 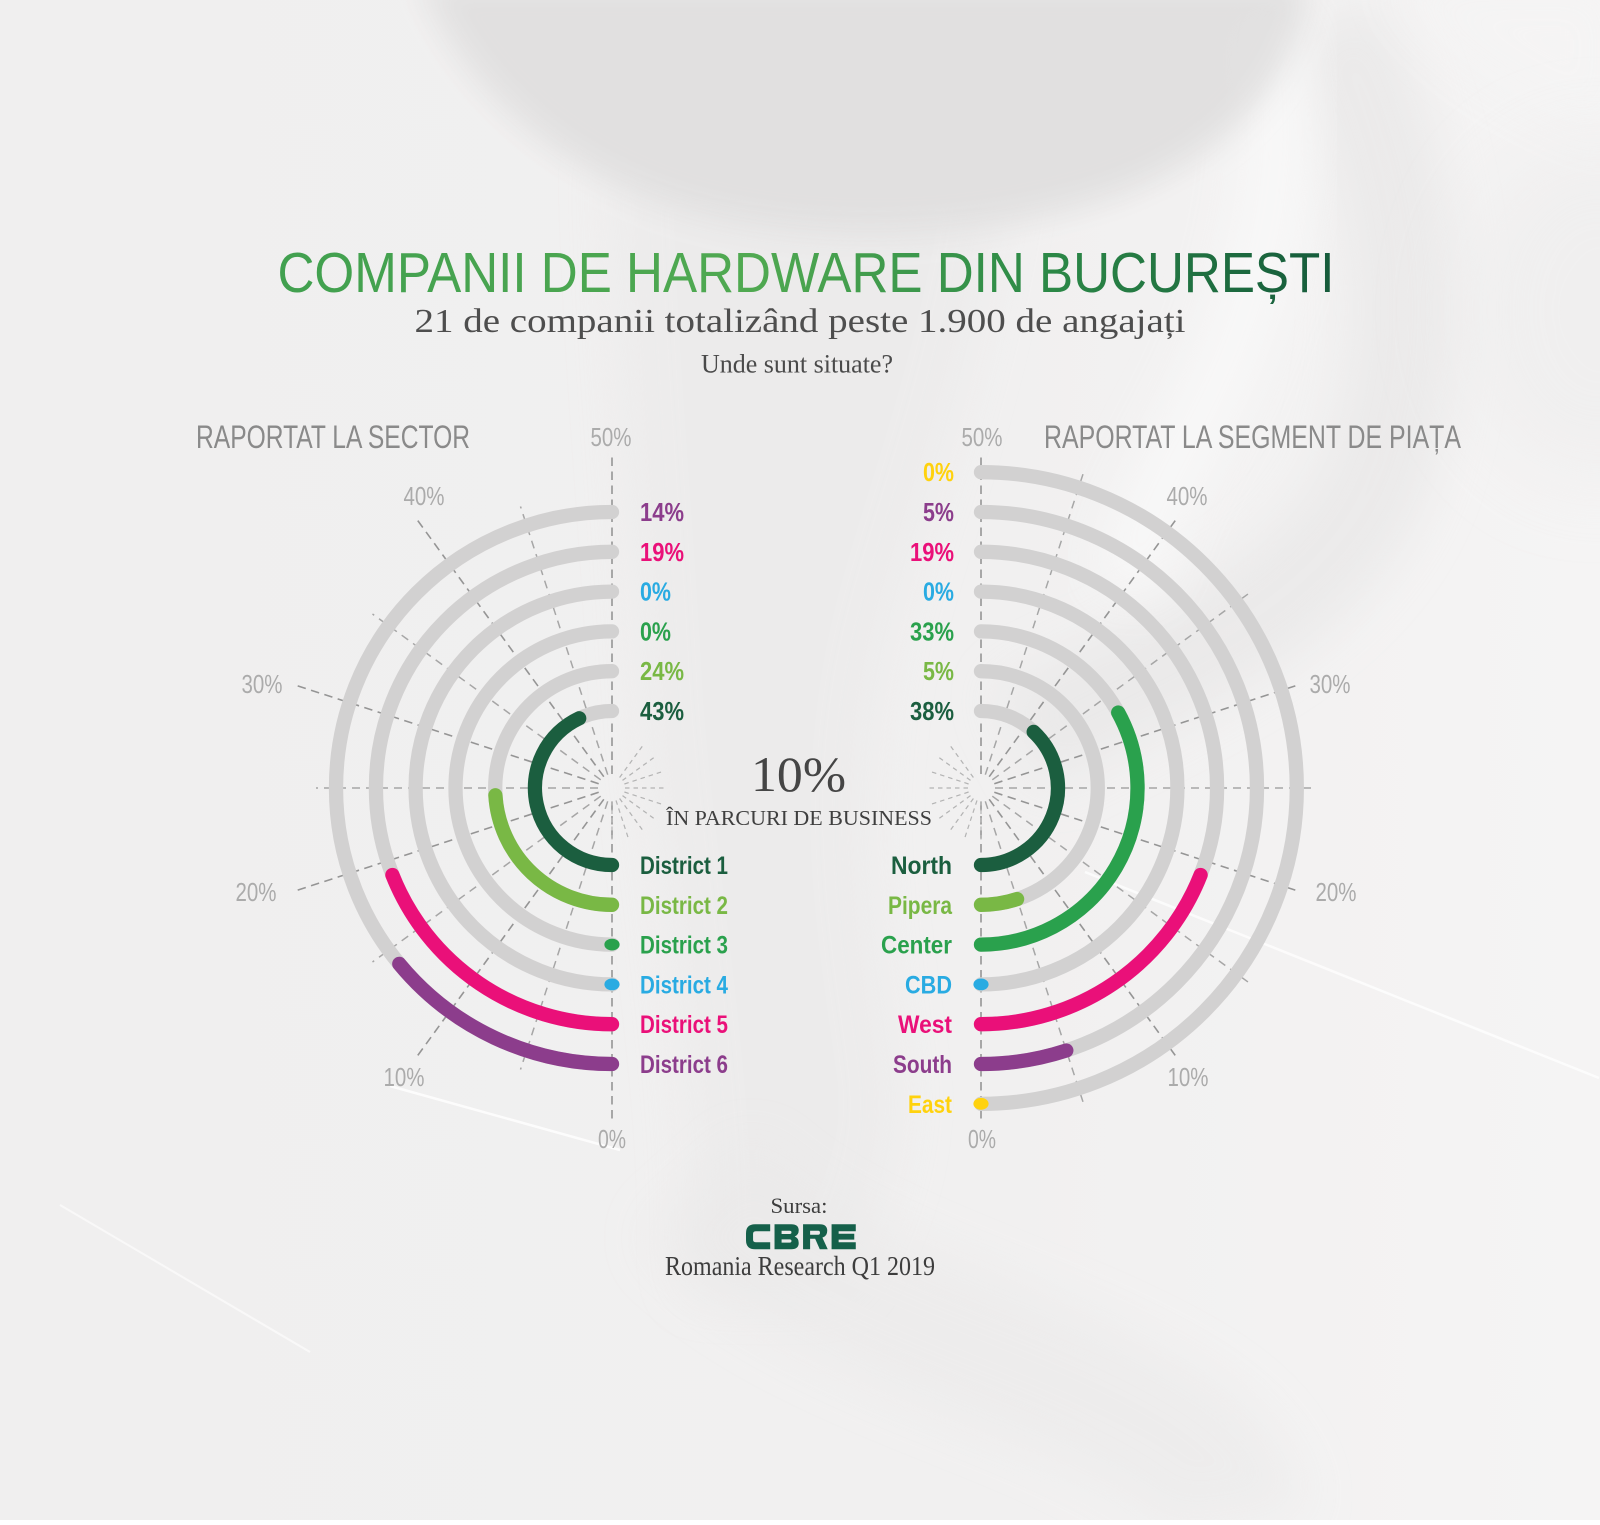 I want to click on svg-text: Sursa:, so click(x=799, y=1205).